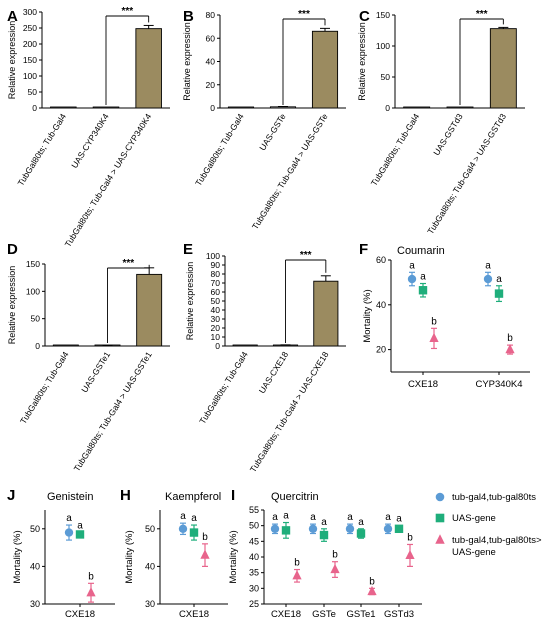 This screenshot has height=633, width=559. Describe the element at coordinates (466, 174) in the screenshot. I see `x-tick-label: TubGal80ts; Tub-Gal4 > UAS-GSTd3` at that location.